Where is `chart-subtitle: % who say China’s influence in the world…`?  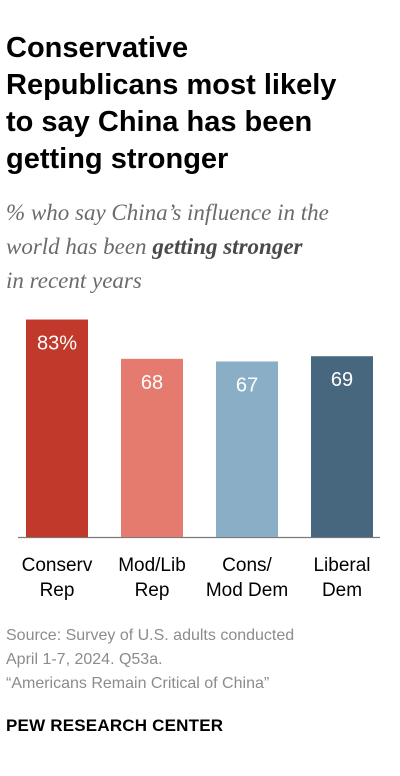 chart-subtitle: % who say China’s influence in the world… is located at coordinates (201, 247).